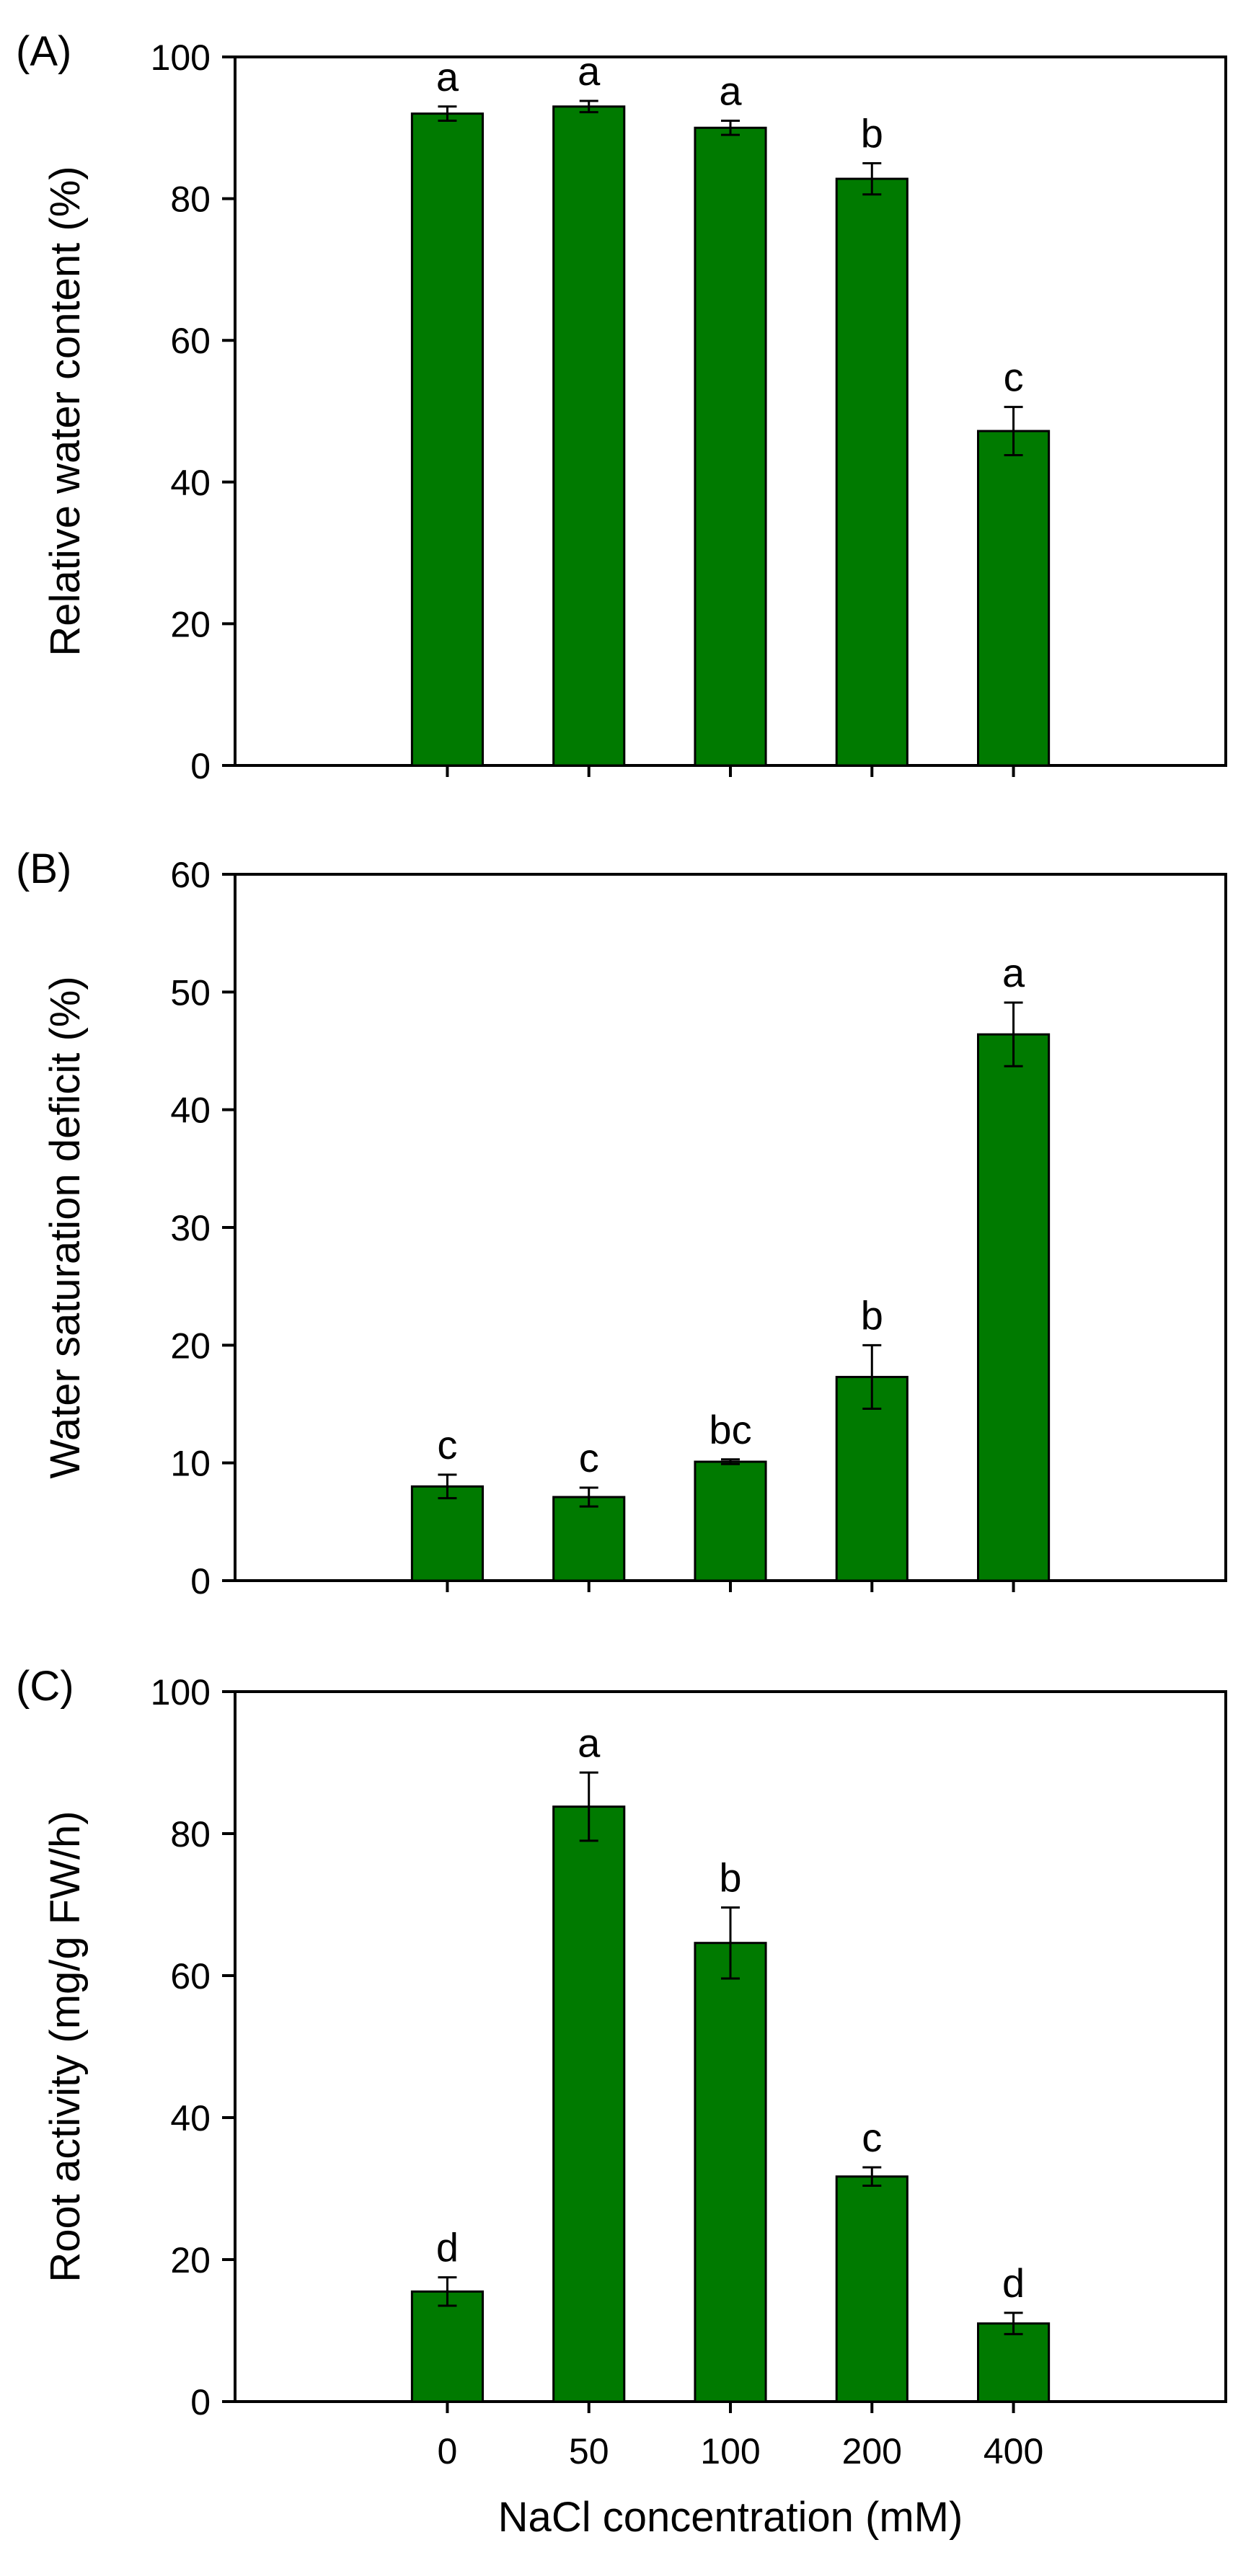 This screenshot has width=1251, height=2576. I want to click on significance-label-c-2: b, so click(730, 1877).